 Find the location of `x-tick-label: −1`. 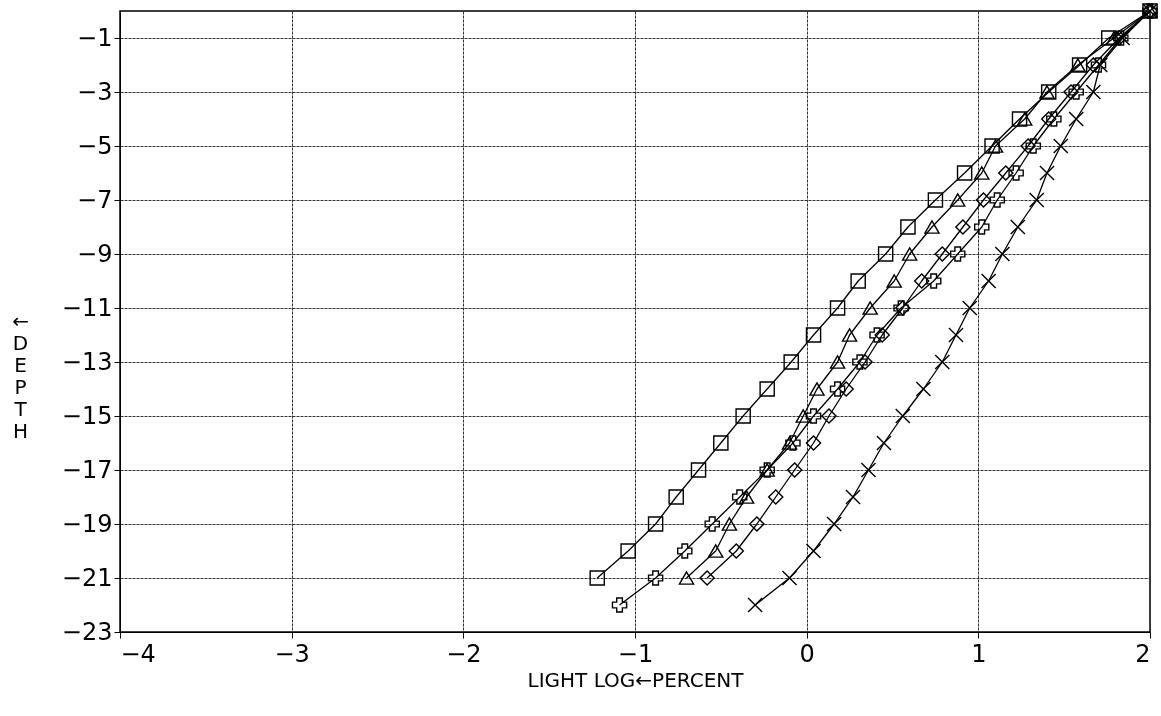

x-tick-label: −1 is located at coordinates (635, 653).